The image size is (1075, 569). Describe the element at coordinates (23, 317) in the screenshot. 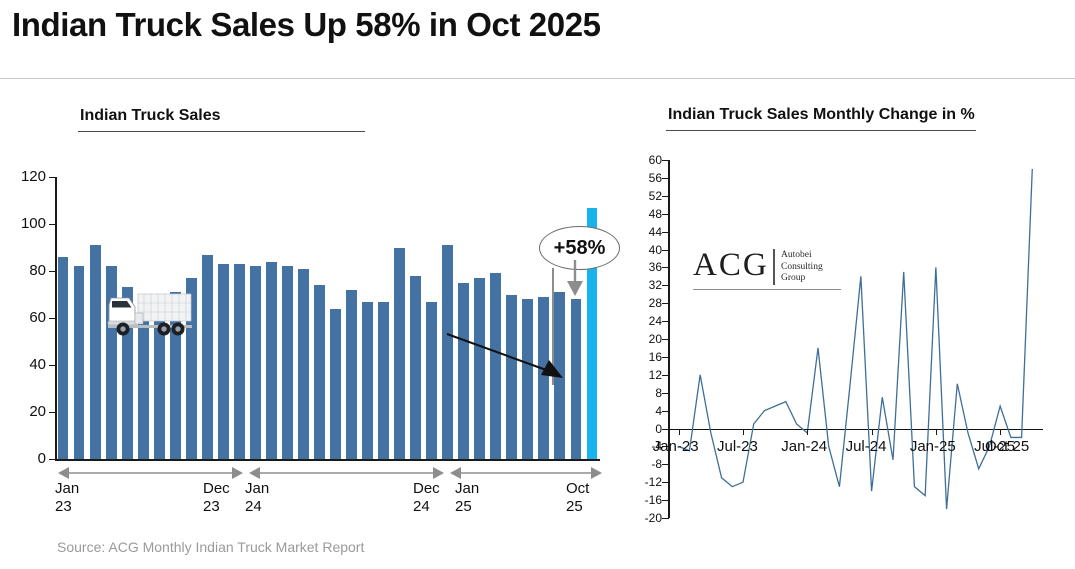

I see `bar-chart-y-axis-labels: 0 20 40 60 80 100 120` at that location.